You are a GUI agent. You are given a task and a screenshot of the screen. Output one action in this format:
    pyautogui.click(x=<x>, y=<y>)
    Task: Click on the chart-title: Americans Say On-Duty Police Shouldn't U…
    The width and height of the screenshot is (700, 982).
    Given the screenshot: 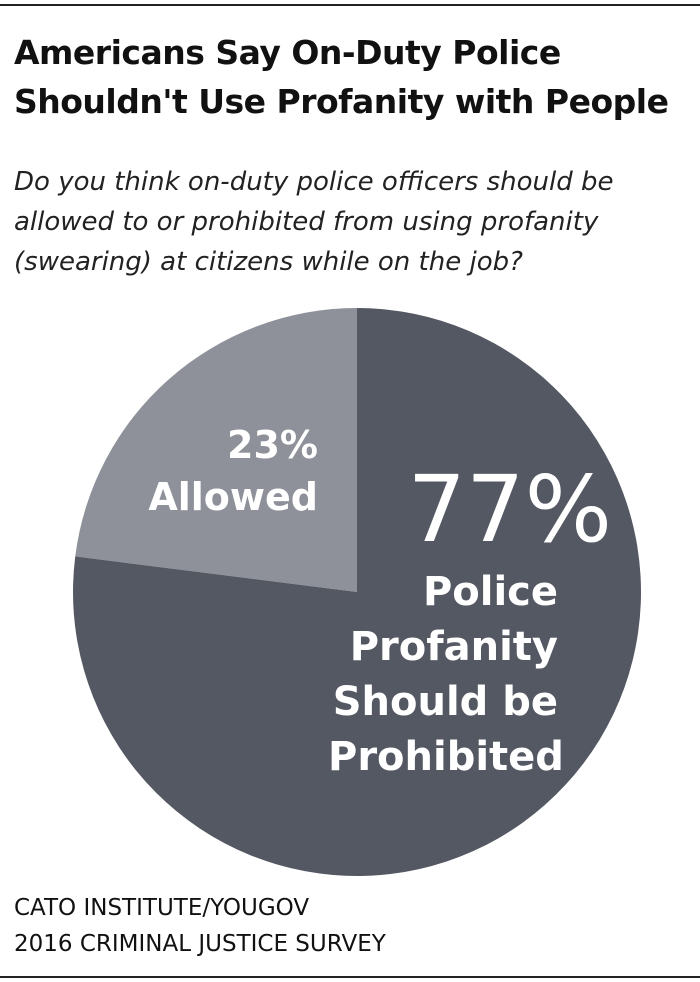 What is the action you would take?
    pyautogui.click(x=341, y=77)
    